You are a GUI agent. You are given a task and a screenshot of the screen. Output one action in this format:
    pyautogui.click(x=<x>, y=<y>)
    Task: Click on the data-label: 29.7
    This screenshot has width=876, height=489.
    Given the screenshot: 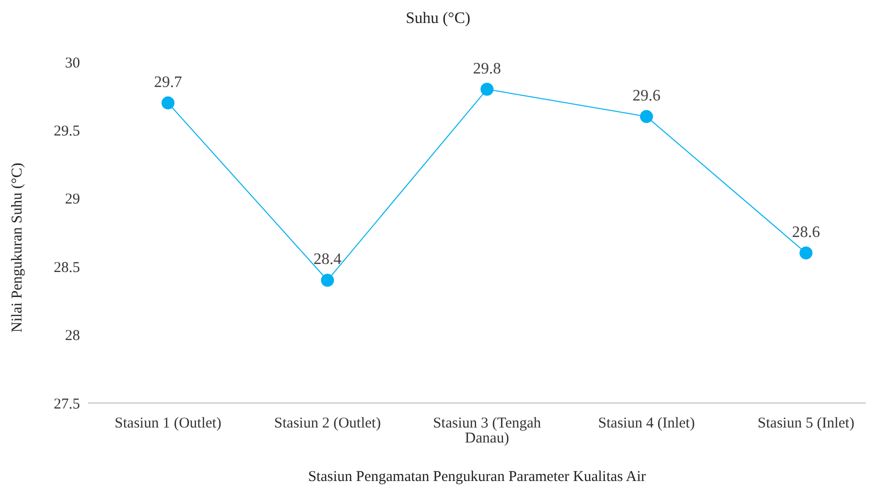 What is the action you would take?
    pyautogui.click(x=168, y=82)
    